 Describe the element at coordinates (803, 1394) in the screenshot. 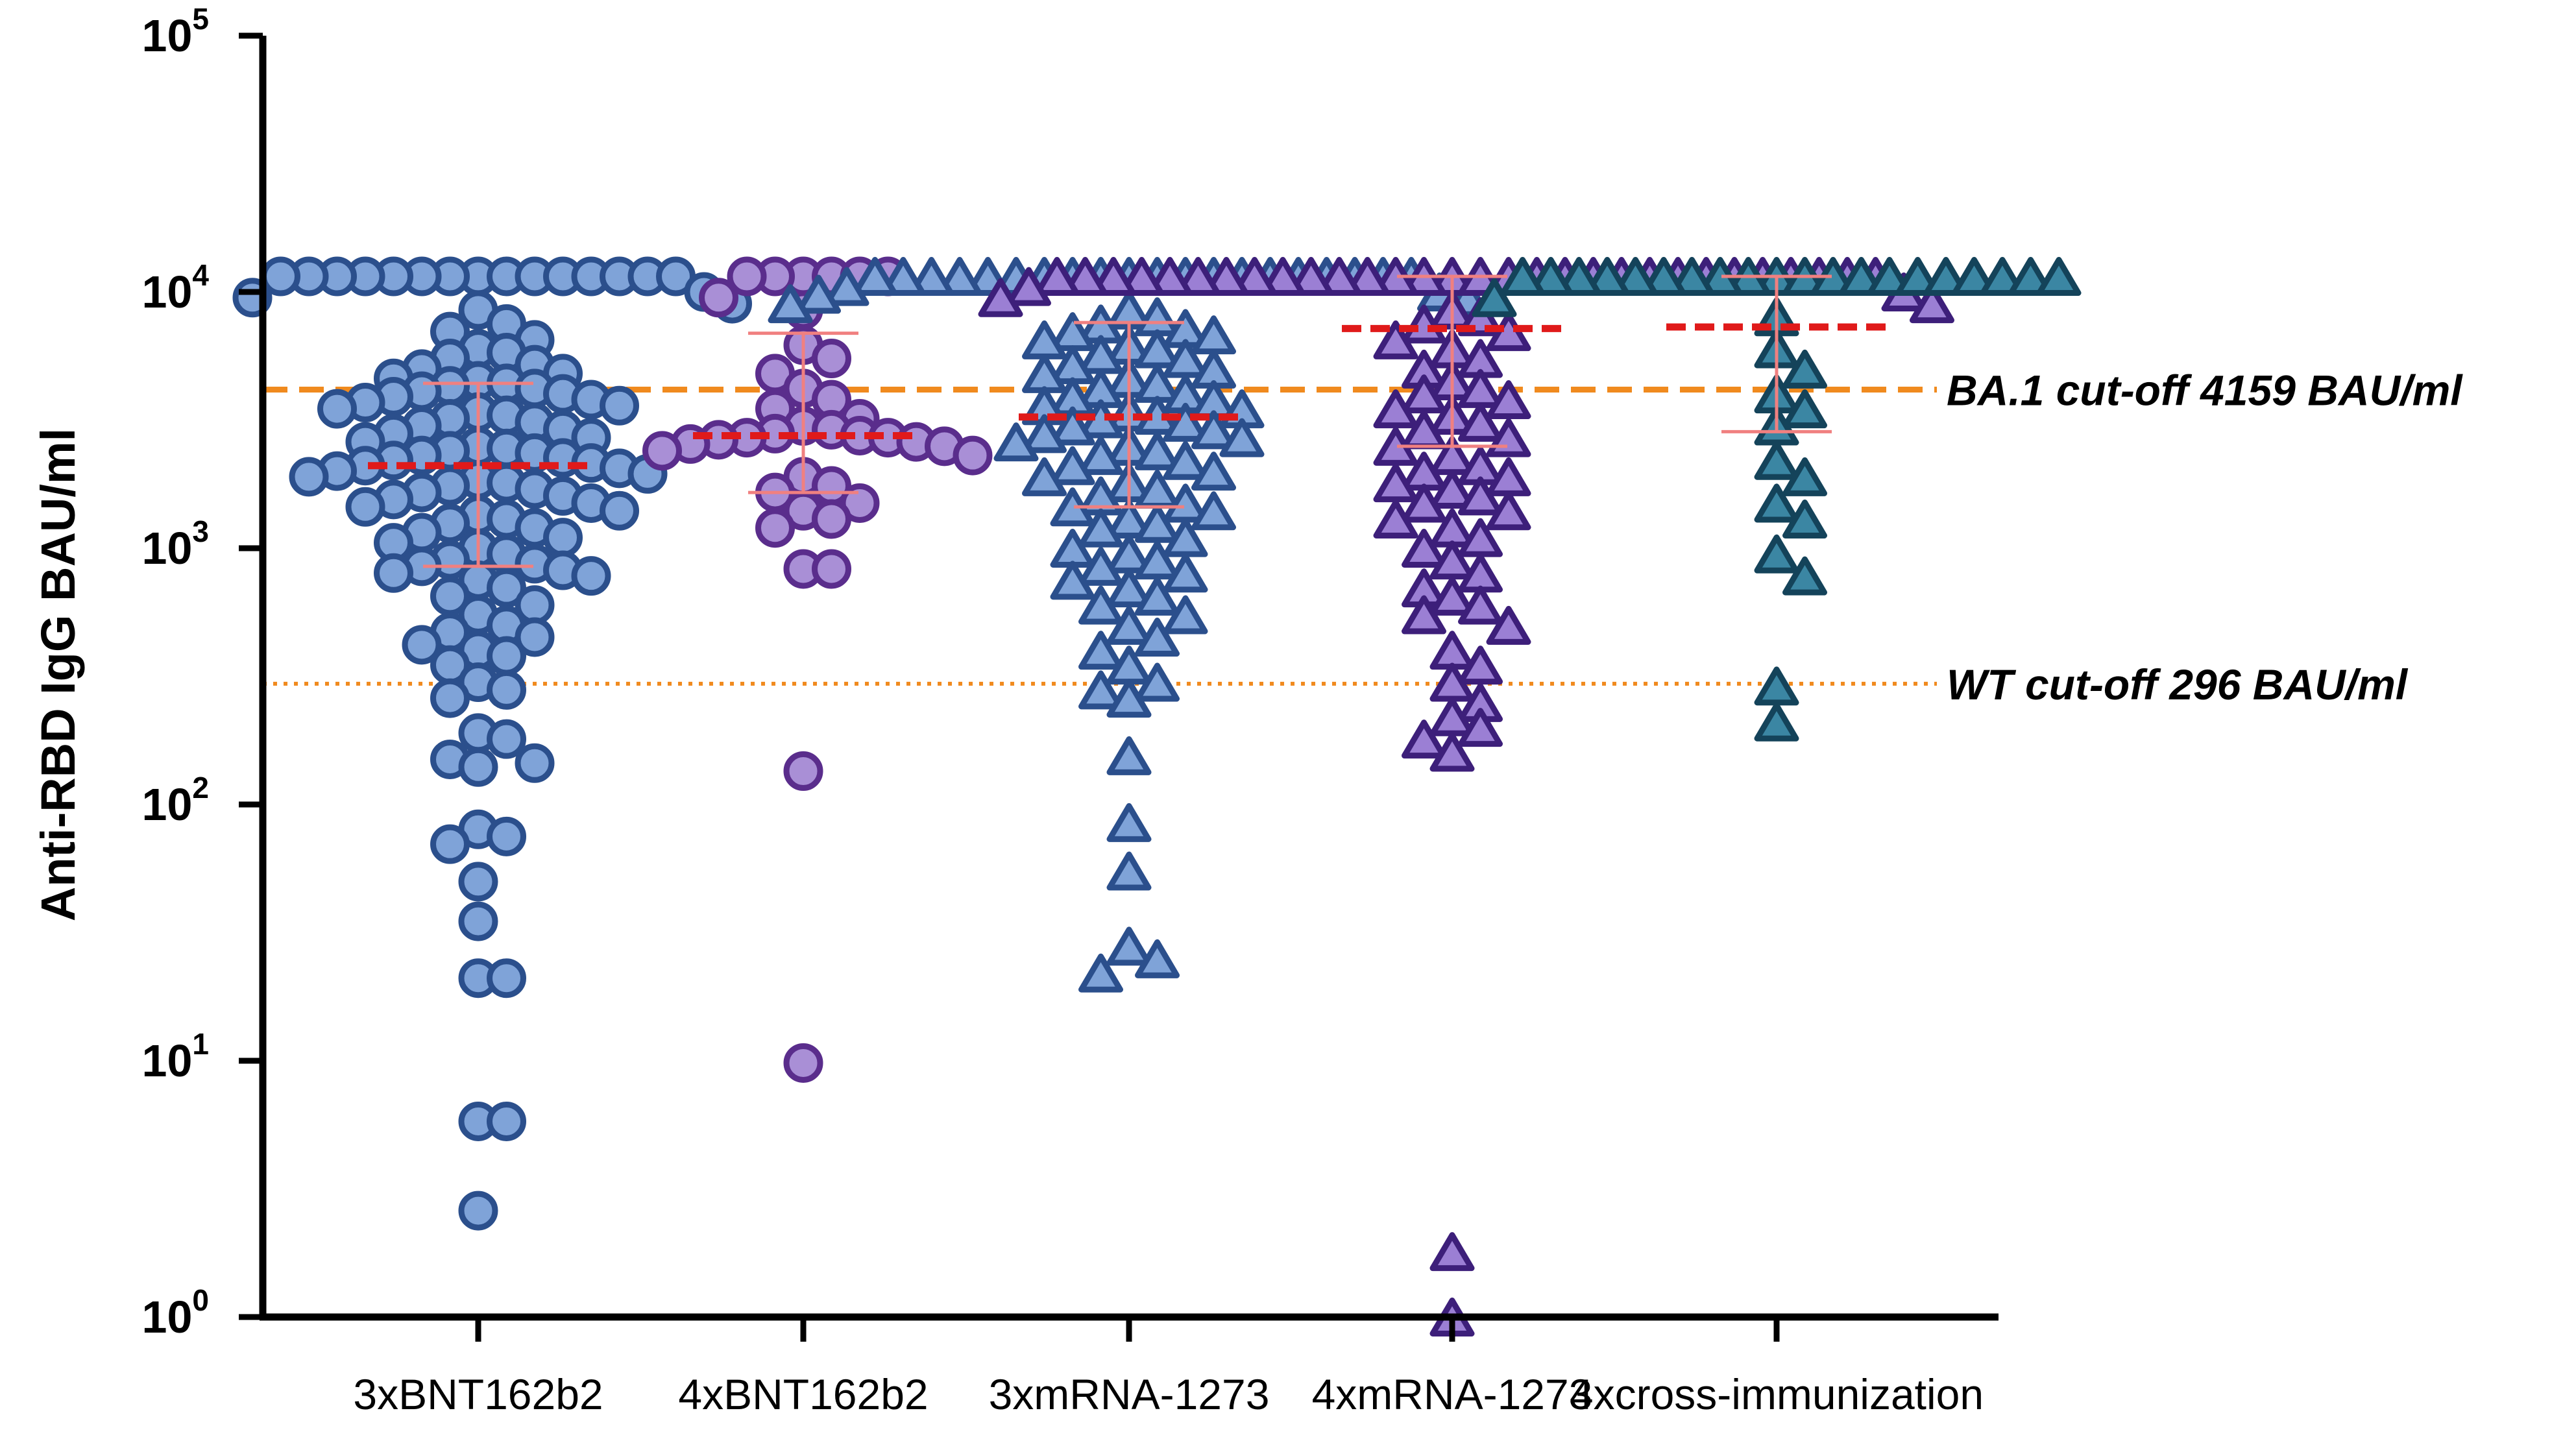

I see `x-tick-label-1: 4xBNT162b2` at that location.